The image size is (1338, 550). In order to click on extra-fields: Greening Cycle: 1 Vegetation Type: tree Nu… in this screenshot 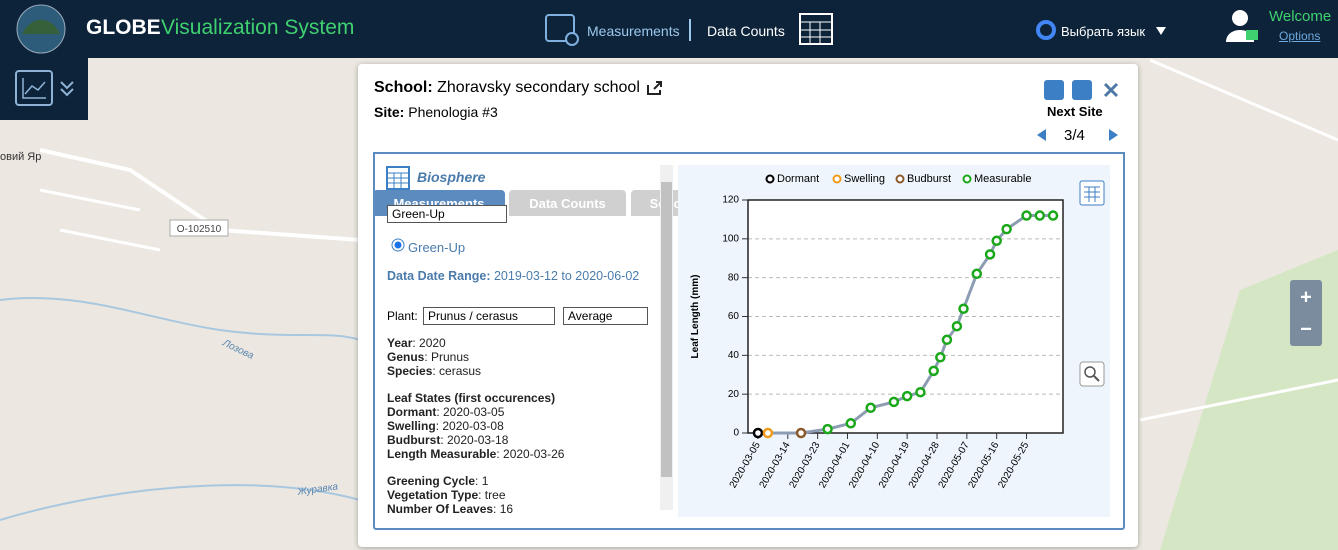, I will do `click(450, 495)`.